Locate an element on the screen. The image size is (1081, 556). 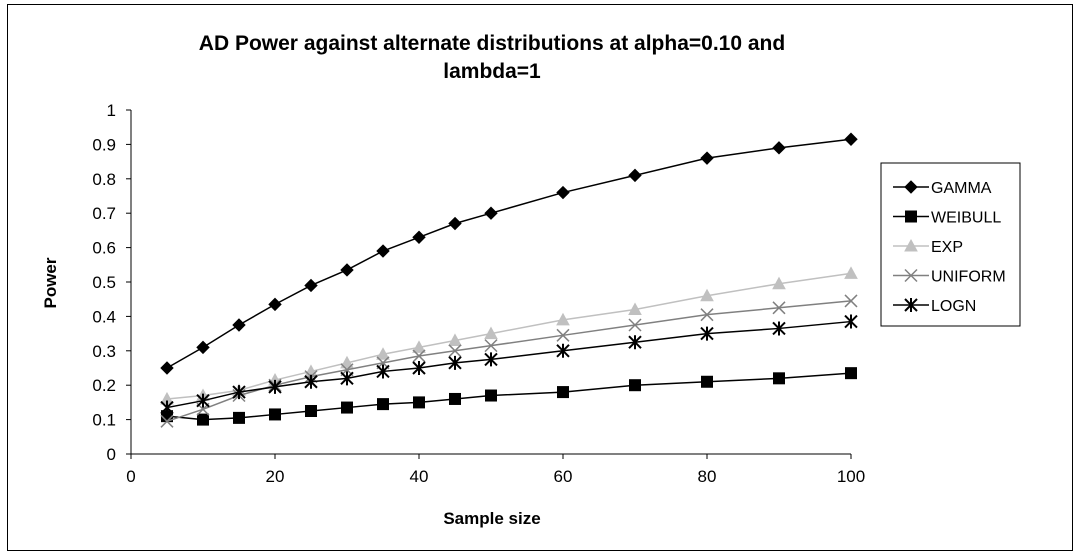
y-tick-label: 0.4 is located at coordinates (104, 316).